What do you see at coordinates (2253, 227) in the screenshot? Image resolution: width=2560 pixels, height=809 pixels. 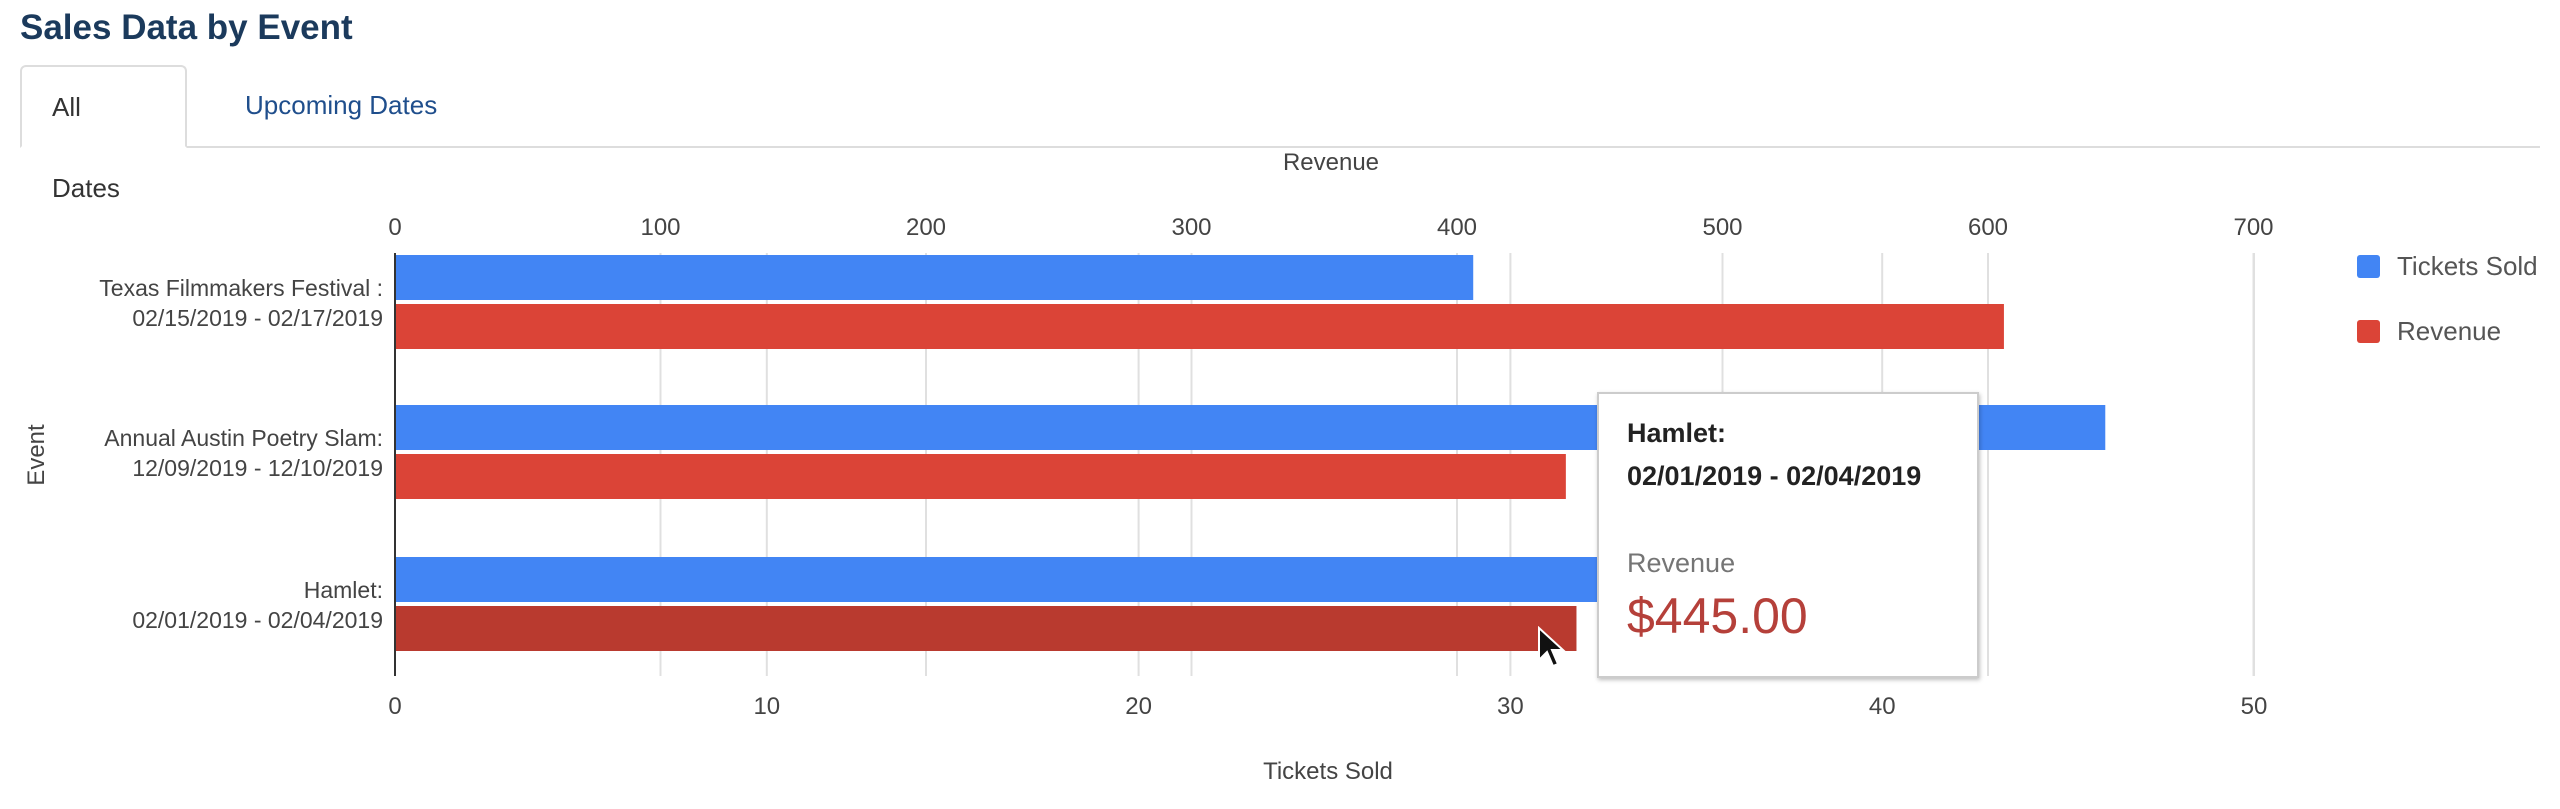 I see `revenue-tick-7: 700` at bounding box center [2253, 227].